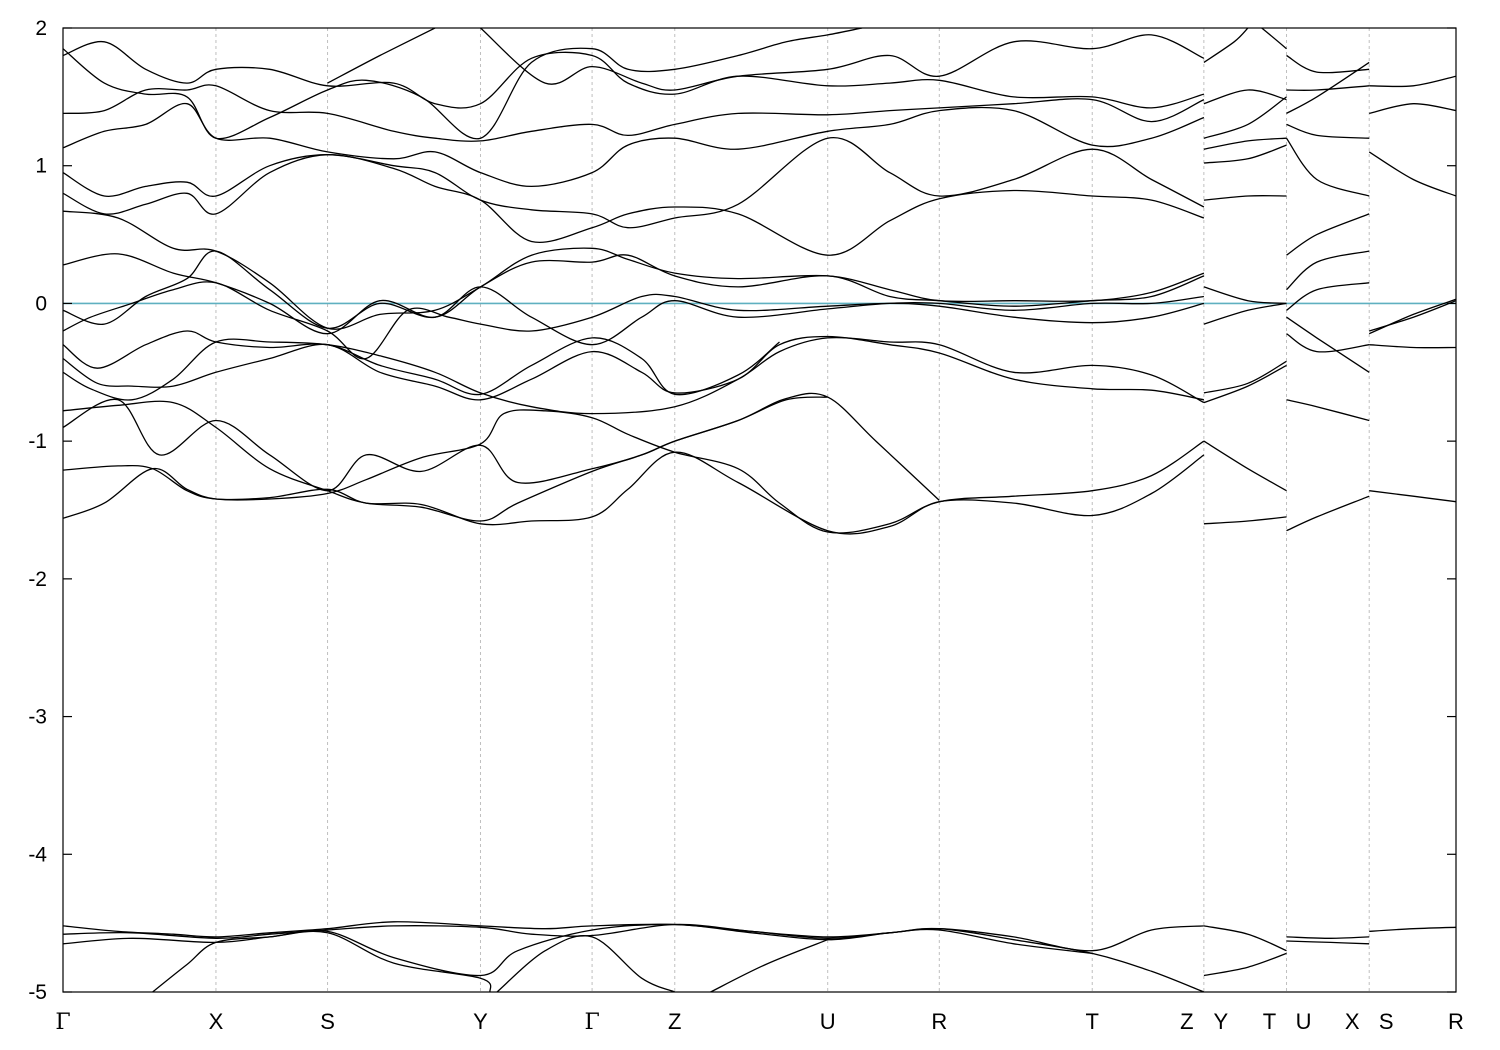 Image resolution: width=1500 pixels, height=1050 pixels. What do you see at coordinates (327, 1021) in the screenshot?
I see `kpoint-label-2: S` at bounding box center [327, 1021].